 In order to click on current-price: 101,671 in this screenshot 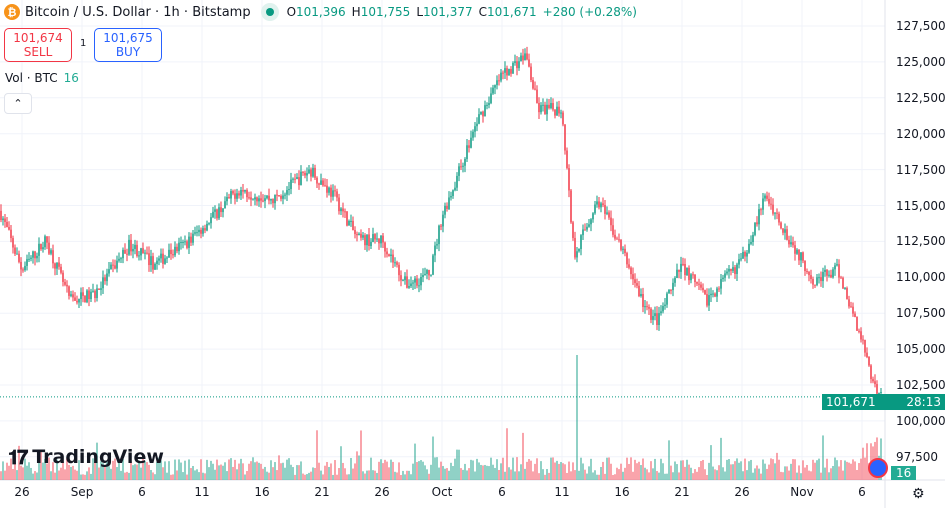, I will do `click(851, 402)`.